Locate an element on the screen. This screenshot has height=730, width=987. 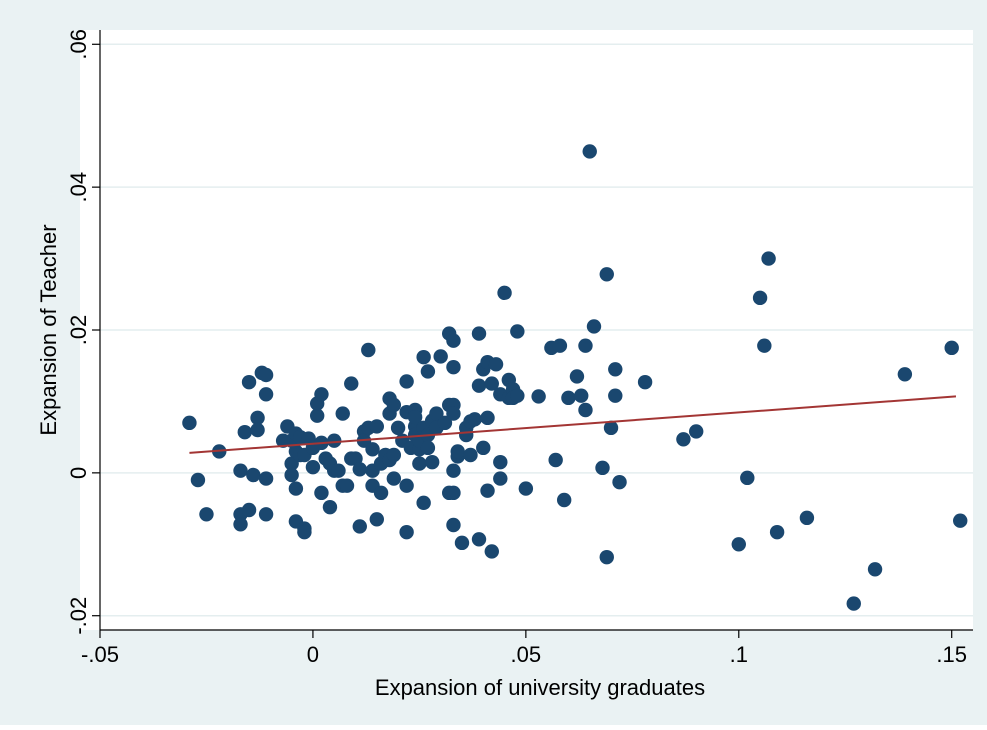
x-tick-label: .15 is located at coordinates (951, 654).